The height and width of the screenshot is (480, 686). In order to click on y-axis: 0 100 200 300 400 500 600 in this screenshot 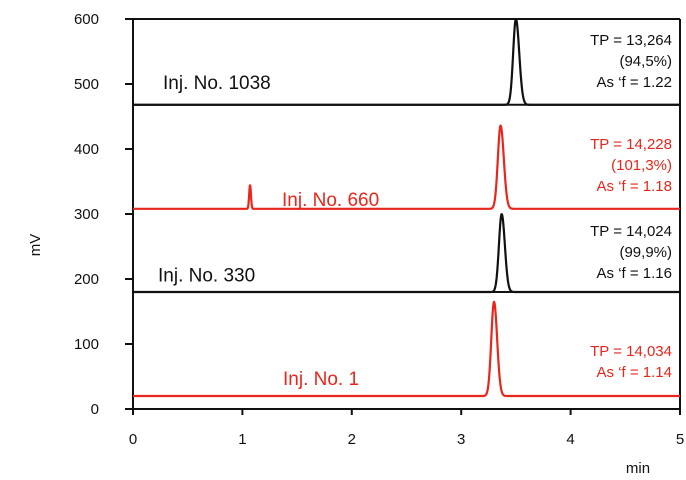, I will do `click(103, 214)`.